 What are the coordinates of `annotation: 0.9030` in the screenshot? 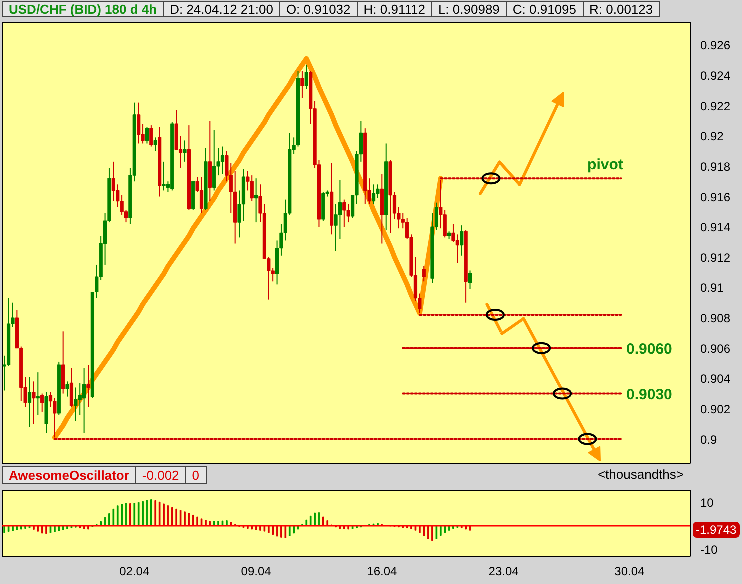 It's located at (649, 395).